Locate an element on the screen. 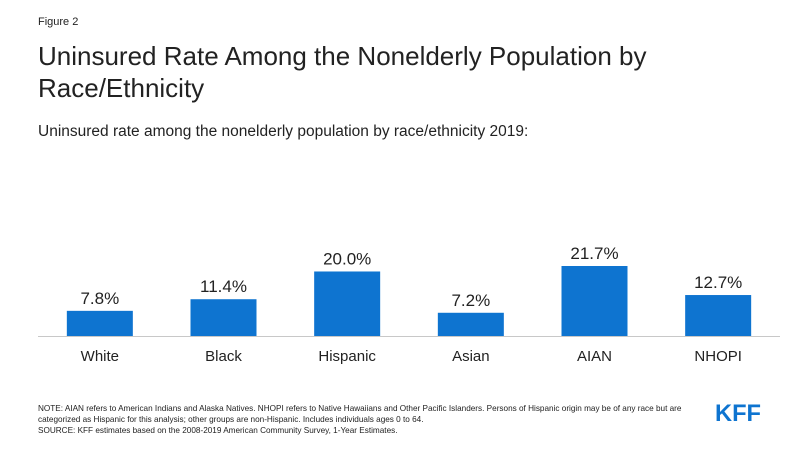 This screenshot has width=800, height=450. category-label-white: White is located at coordinates (100, 356).